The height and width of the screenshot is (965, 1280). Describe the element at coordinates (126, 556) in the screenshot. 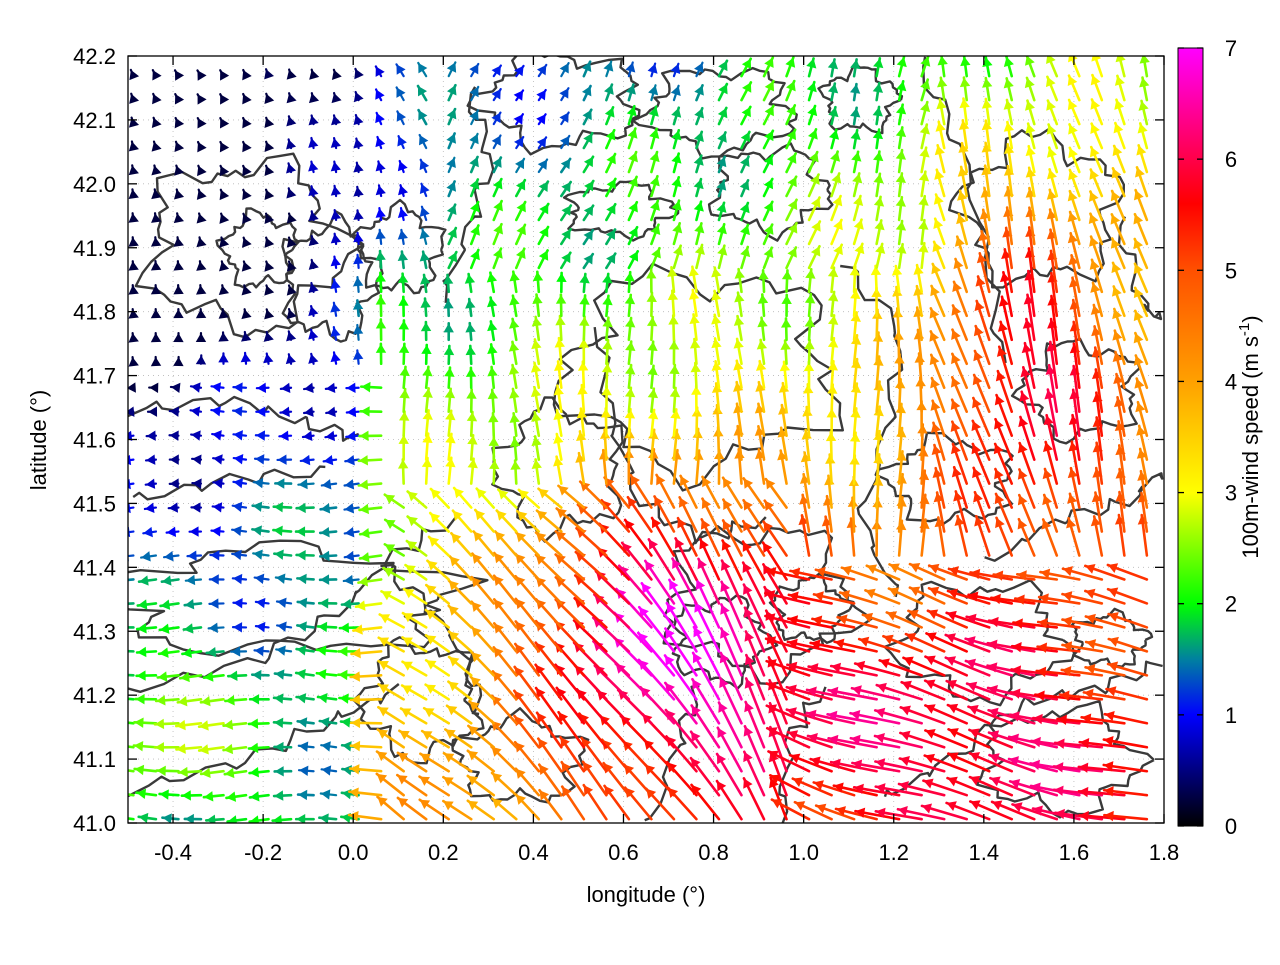

I see `wind-arrow-shaft` at that location.